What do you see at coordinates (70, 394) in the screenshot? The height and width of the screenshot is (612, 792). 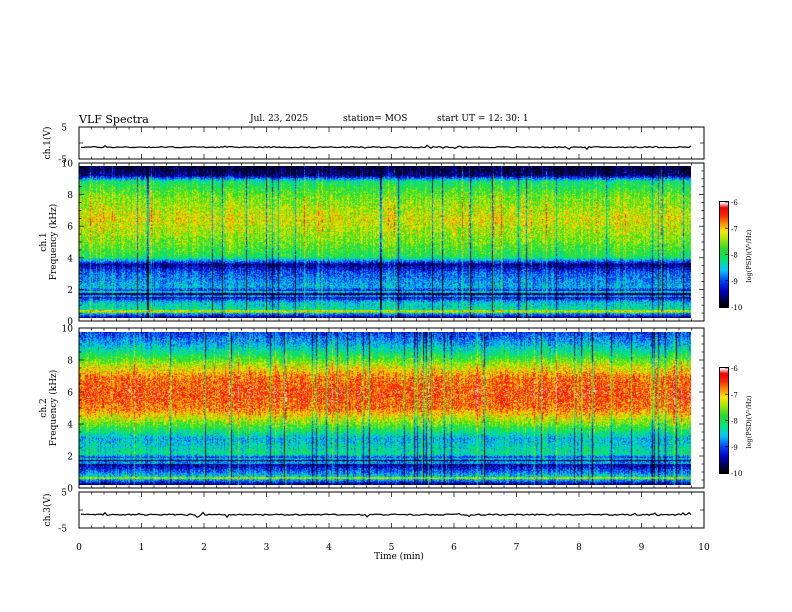 I see `ch2-spec-ytick-label: 6` at bounding box center [70, 394].